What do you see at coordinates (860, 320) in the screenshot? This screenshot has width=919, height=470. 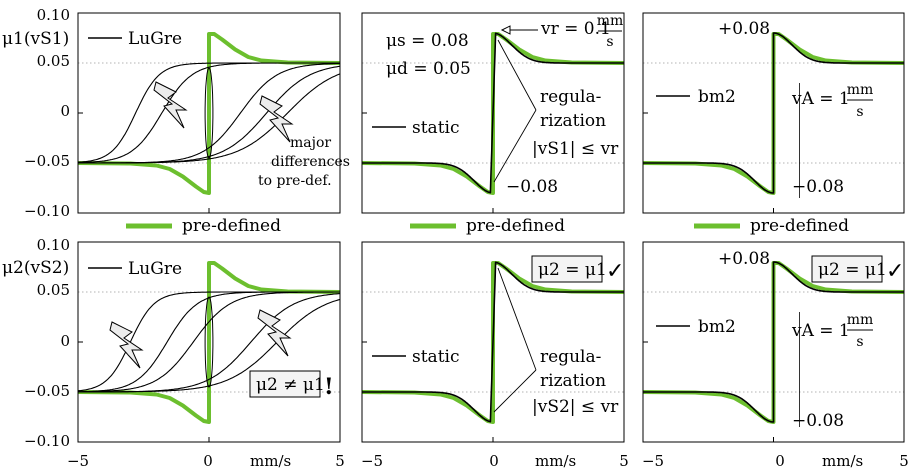 I see `va-unit-num-2: mm` at bounding box center [860, 320].